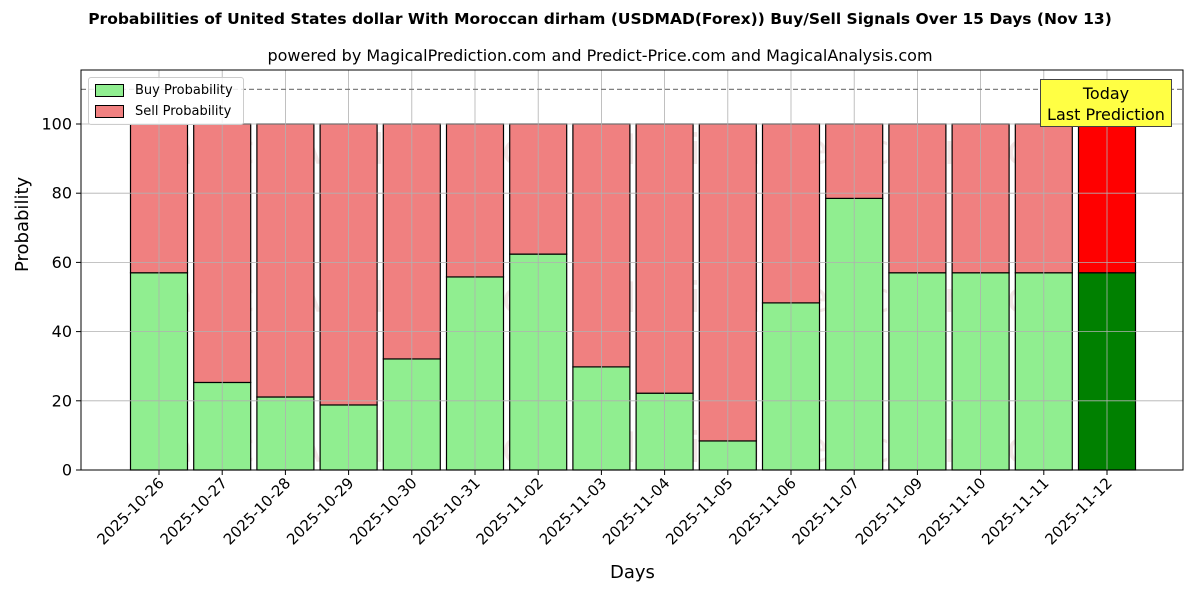  I want to click on today-label: Today, so click(1106, 93).